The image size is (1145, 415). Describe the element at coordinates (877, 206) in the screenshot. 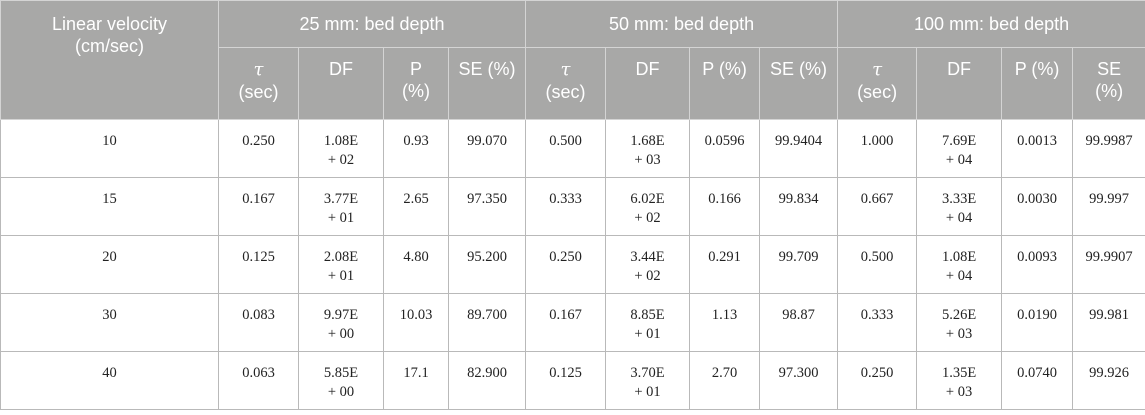

I see `cell-tau-100: 0.667` at that location.